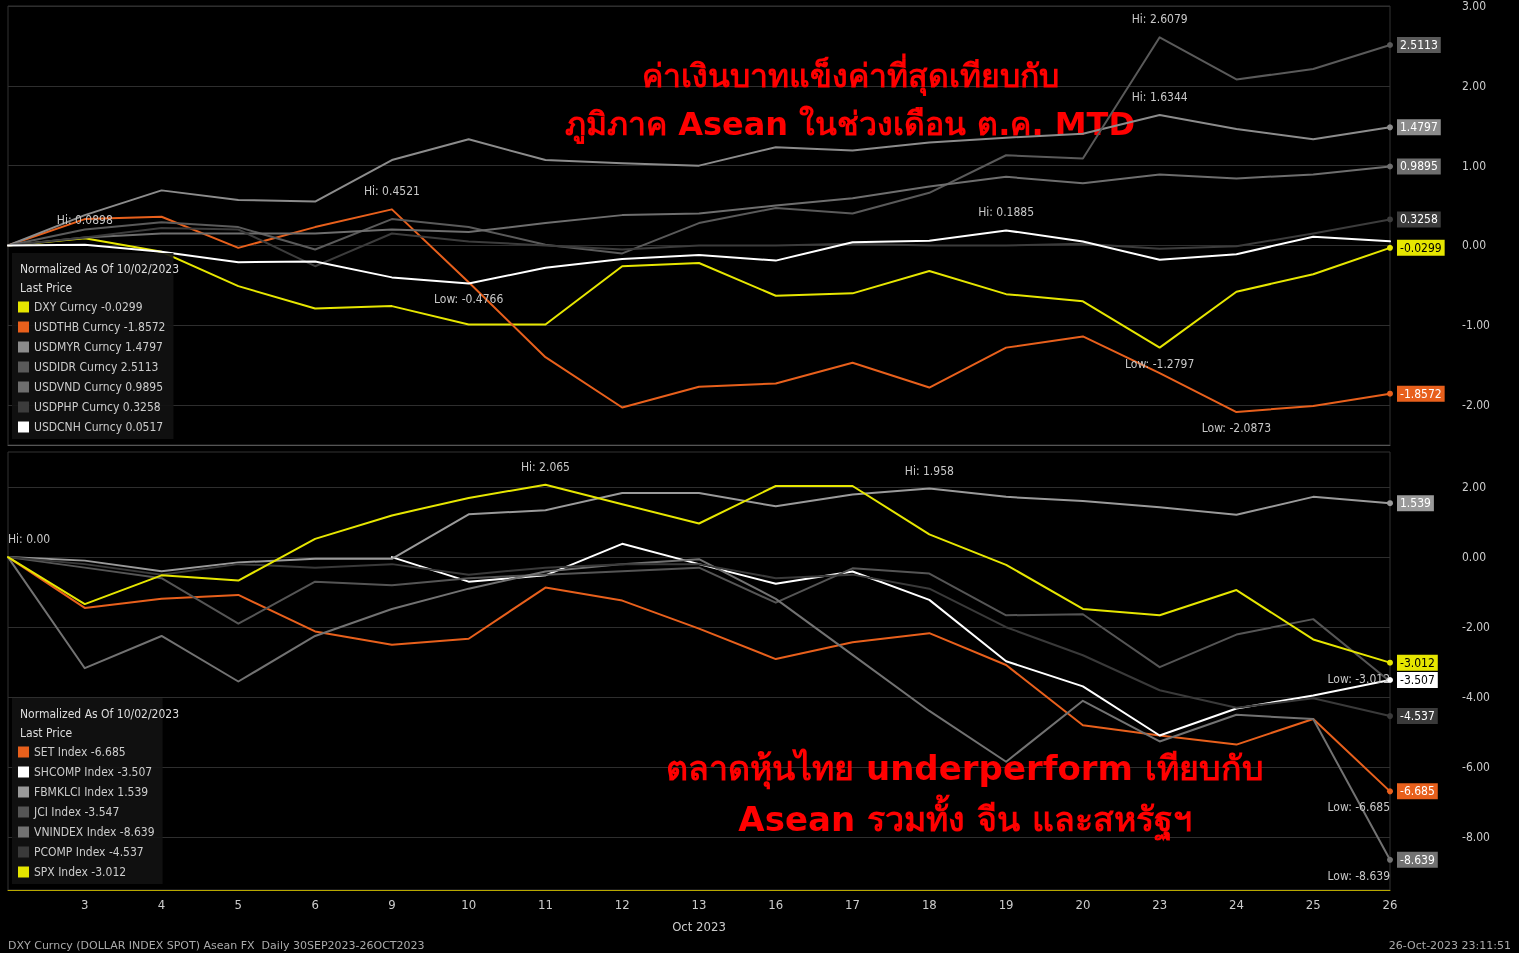 This screenshot has height=953, width=1519. Describe the element at coordinates (1313, 904) in the screenshot. I see `x-tick-label: 25` at that location.